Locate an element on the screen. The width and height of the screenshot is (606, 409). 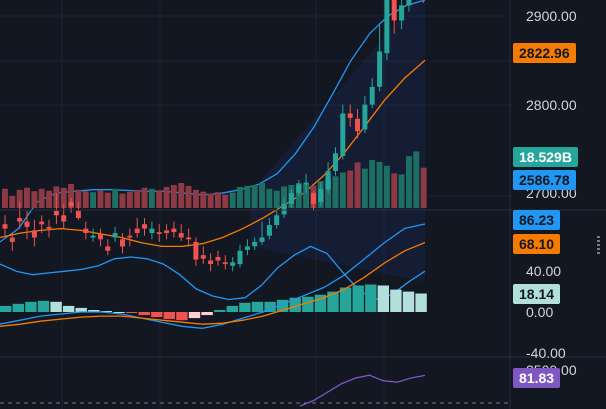
macd-tick-label: 40.00 is located at coordinates (544, 271).